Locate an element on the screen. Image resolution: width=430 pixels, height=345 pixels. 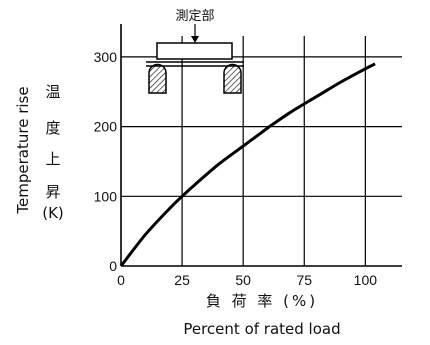
inset-block is located at coordinates (194, 51).